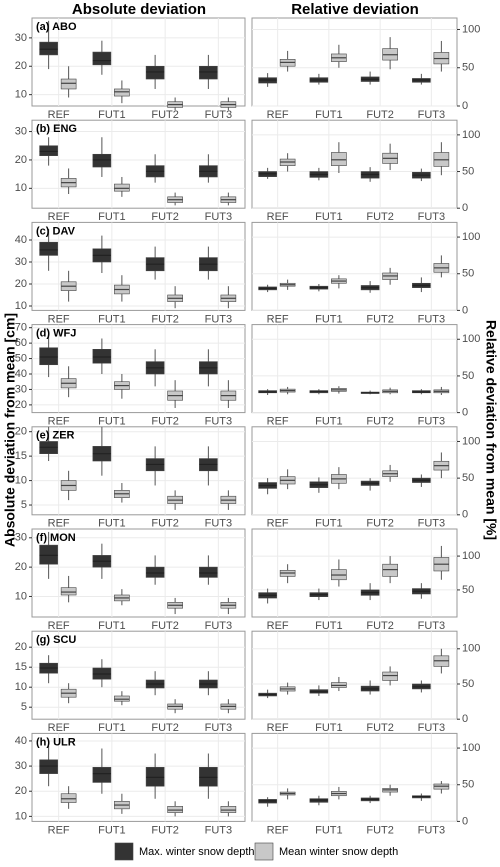 Image resolution: width=500 pixels, height=867 pixels. Describe the element at coordinates (56, 27) in the screenshot. I see `panel-label: (a) ABO` at that location.